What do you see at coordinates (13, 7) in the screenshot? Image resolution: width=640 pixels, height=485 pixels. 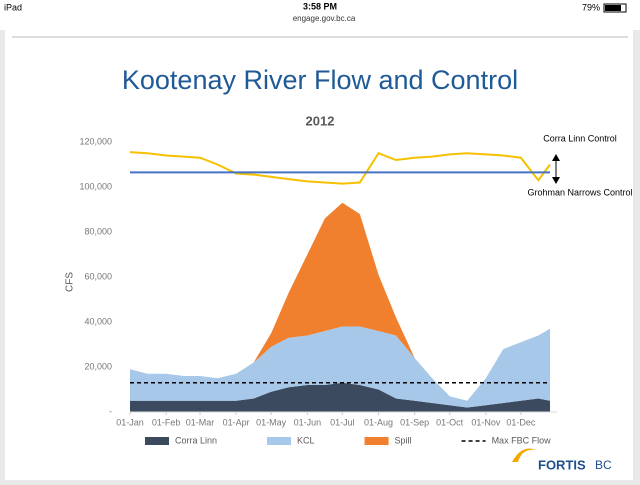 I see `device-name: iPad` at bounding box center [13, 7].